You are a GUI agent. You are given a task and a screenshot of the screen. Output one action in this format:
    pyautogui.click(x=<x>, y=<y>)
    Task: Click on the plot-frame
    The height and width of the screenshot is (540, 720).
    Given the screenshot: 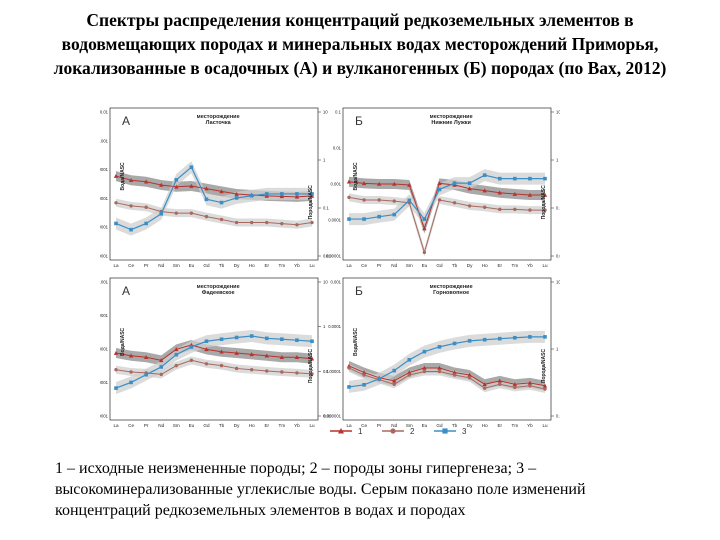 What is the action you would take?
    pyautogui.click(x=214, y=349)
    